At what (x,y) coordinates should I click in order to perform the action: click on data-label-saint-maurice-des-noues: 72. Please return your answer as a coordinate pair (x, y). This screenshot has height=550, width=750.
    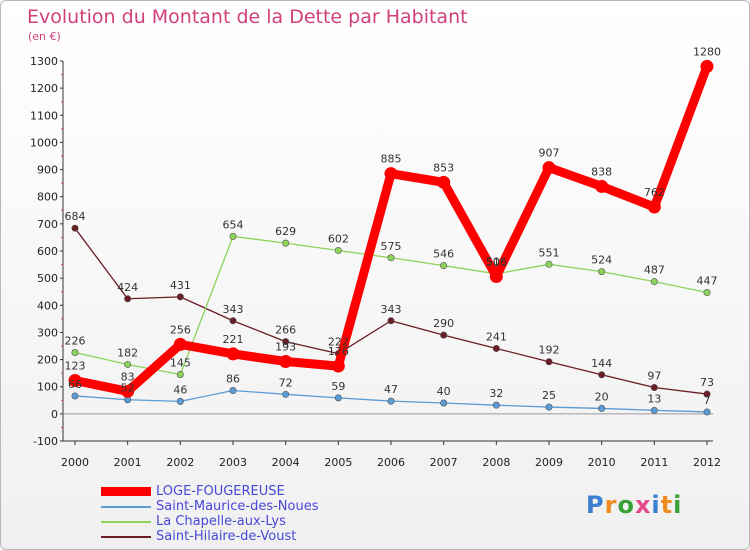
    Looking at the image, I should click on (286, 382).